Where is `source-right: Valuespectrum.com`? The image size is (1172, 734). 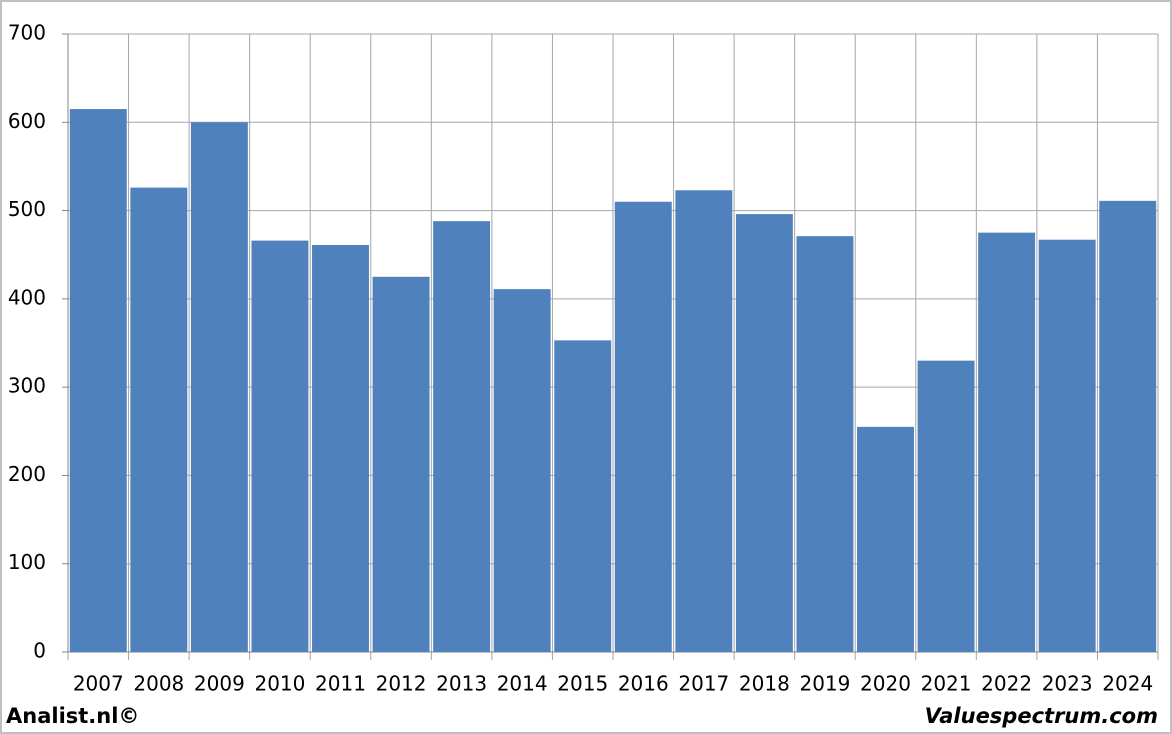 source-right: Valuespectrum.com is located at coordinates (1041, 716).